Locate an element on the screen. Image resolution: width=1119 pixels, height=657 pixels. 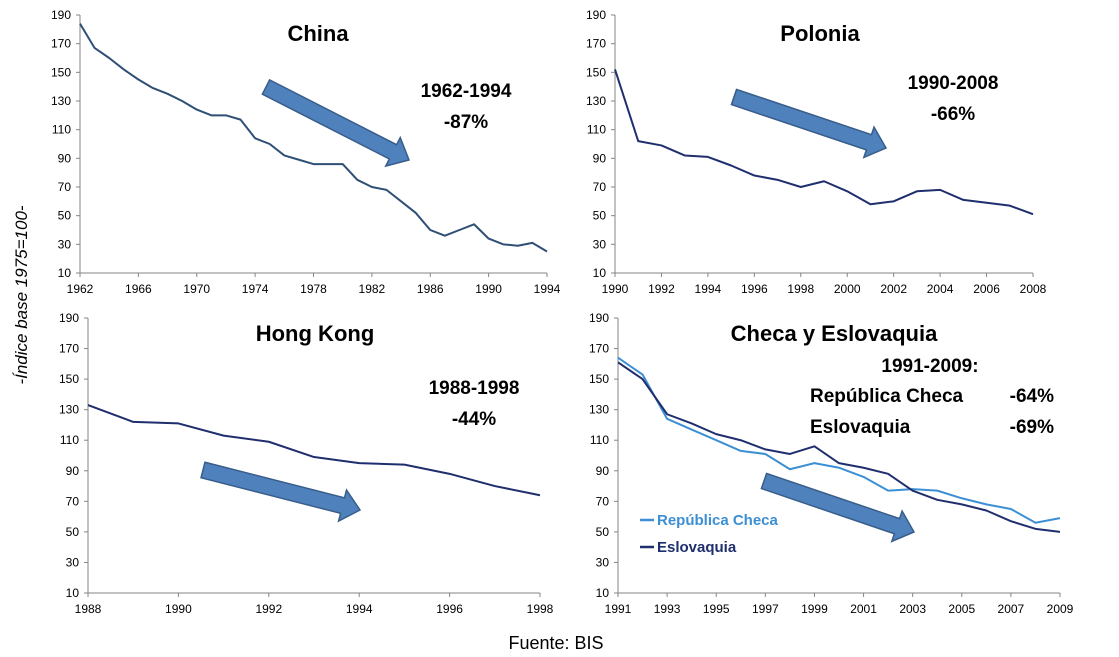
x-tick-label: 1991 is located at coordinates (618, 609).